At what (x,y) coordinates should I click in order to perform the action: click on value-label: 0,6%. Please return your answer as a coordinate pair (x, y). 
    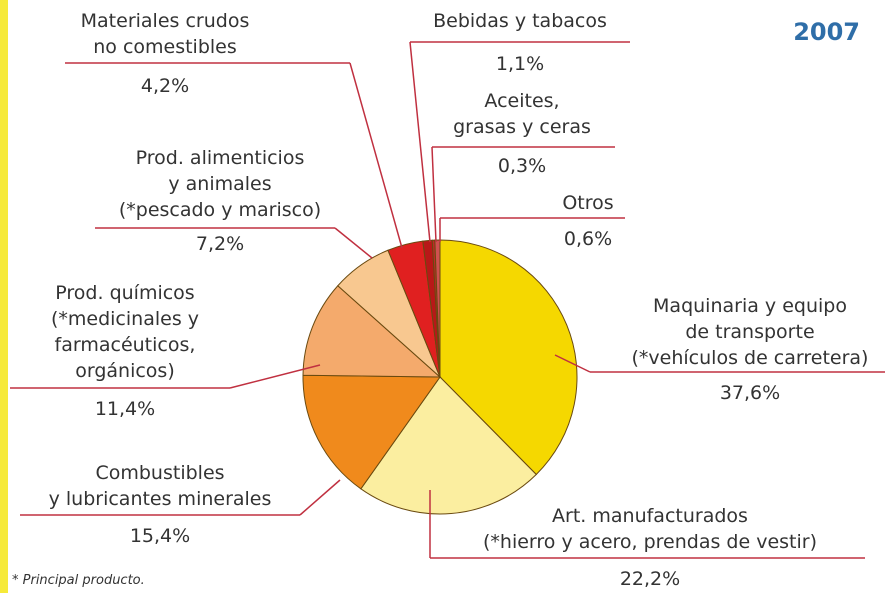
    Looking at the image, I should click on (588, 239).